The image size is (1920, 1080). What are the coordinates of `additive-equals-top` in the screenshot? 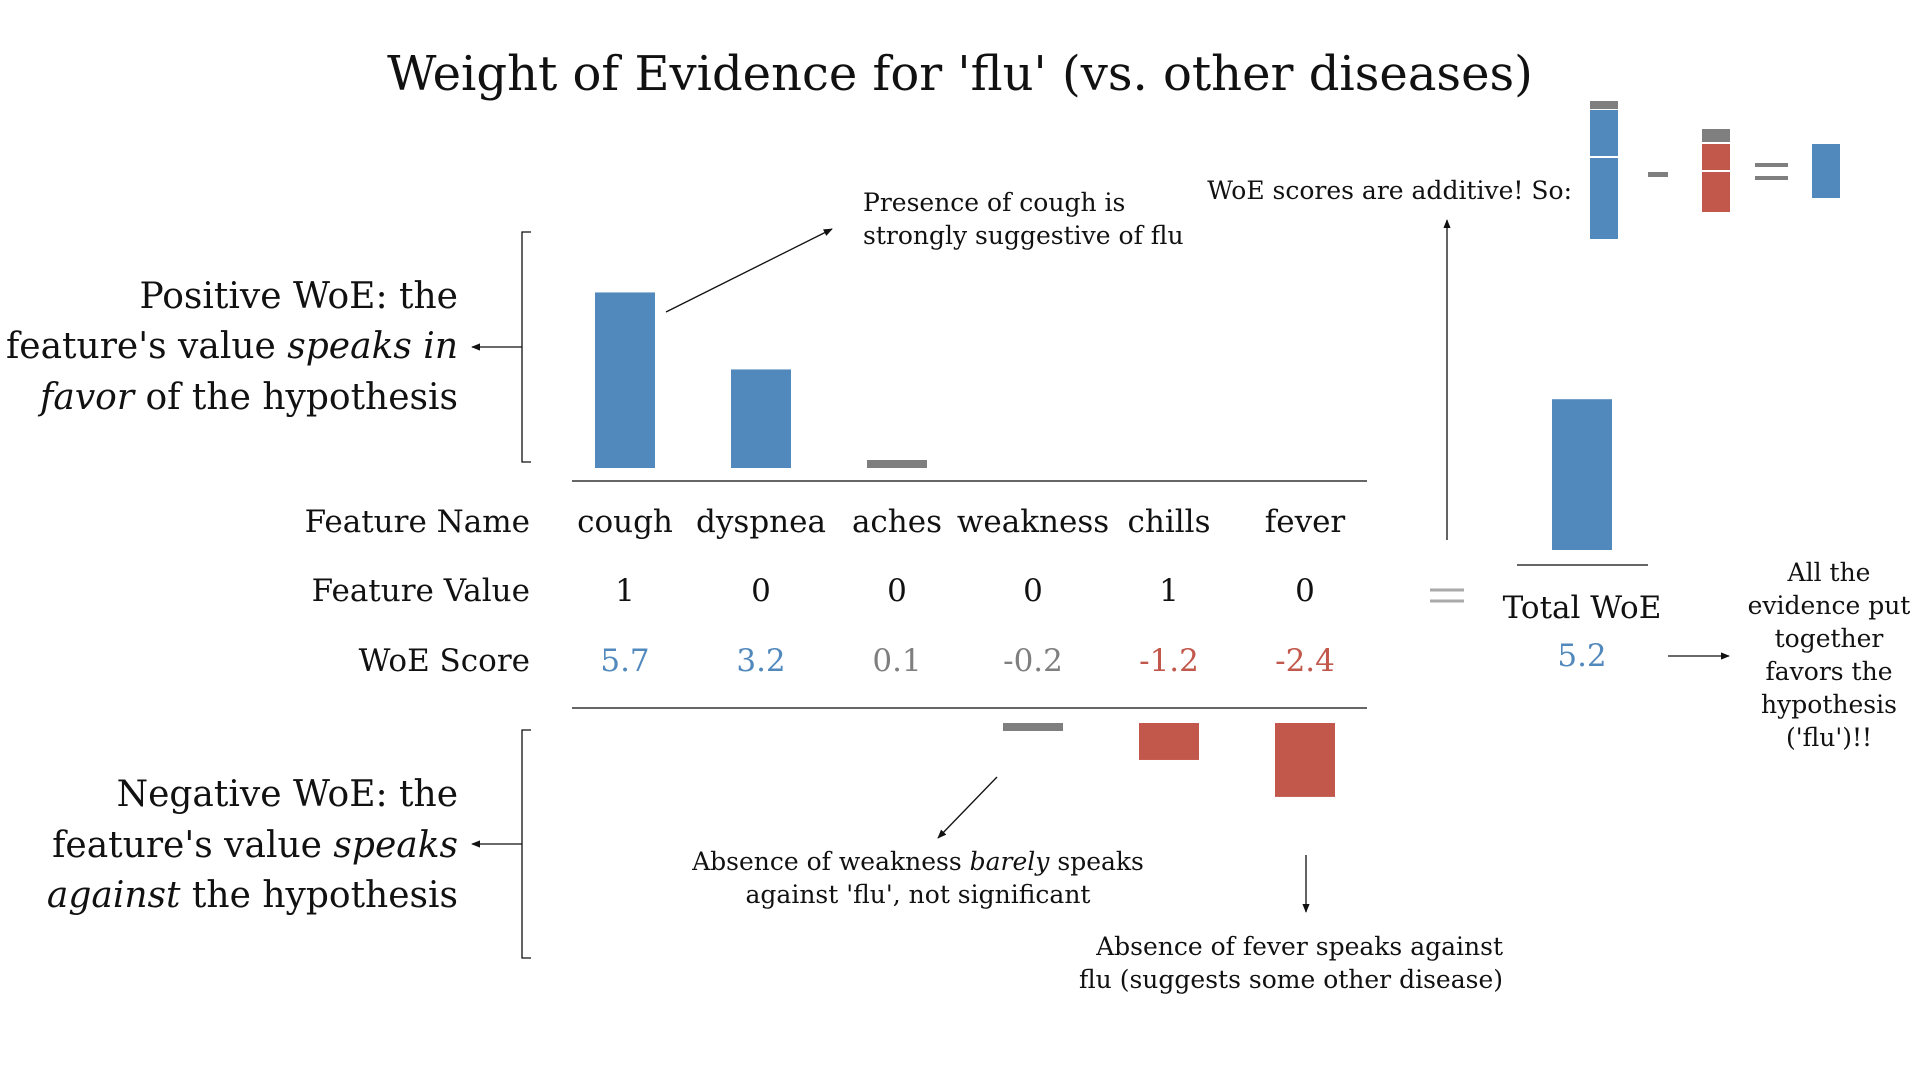 It's located at (1771, 165).